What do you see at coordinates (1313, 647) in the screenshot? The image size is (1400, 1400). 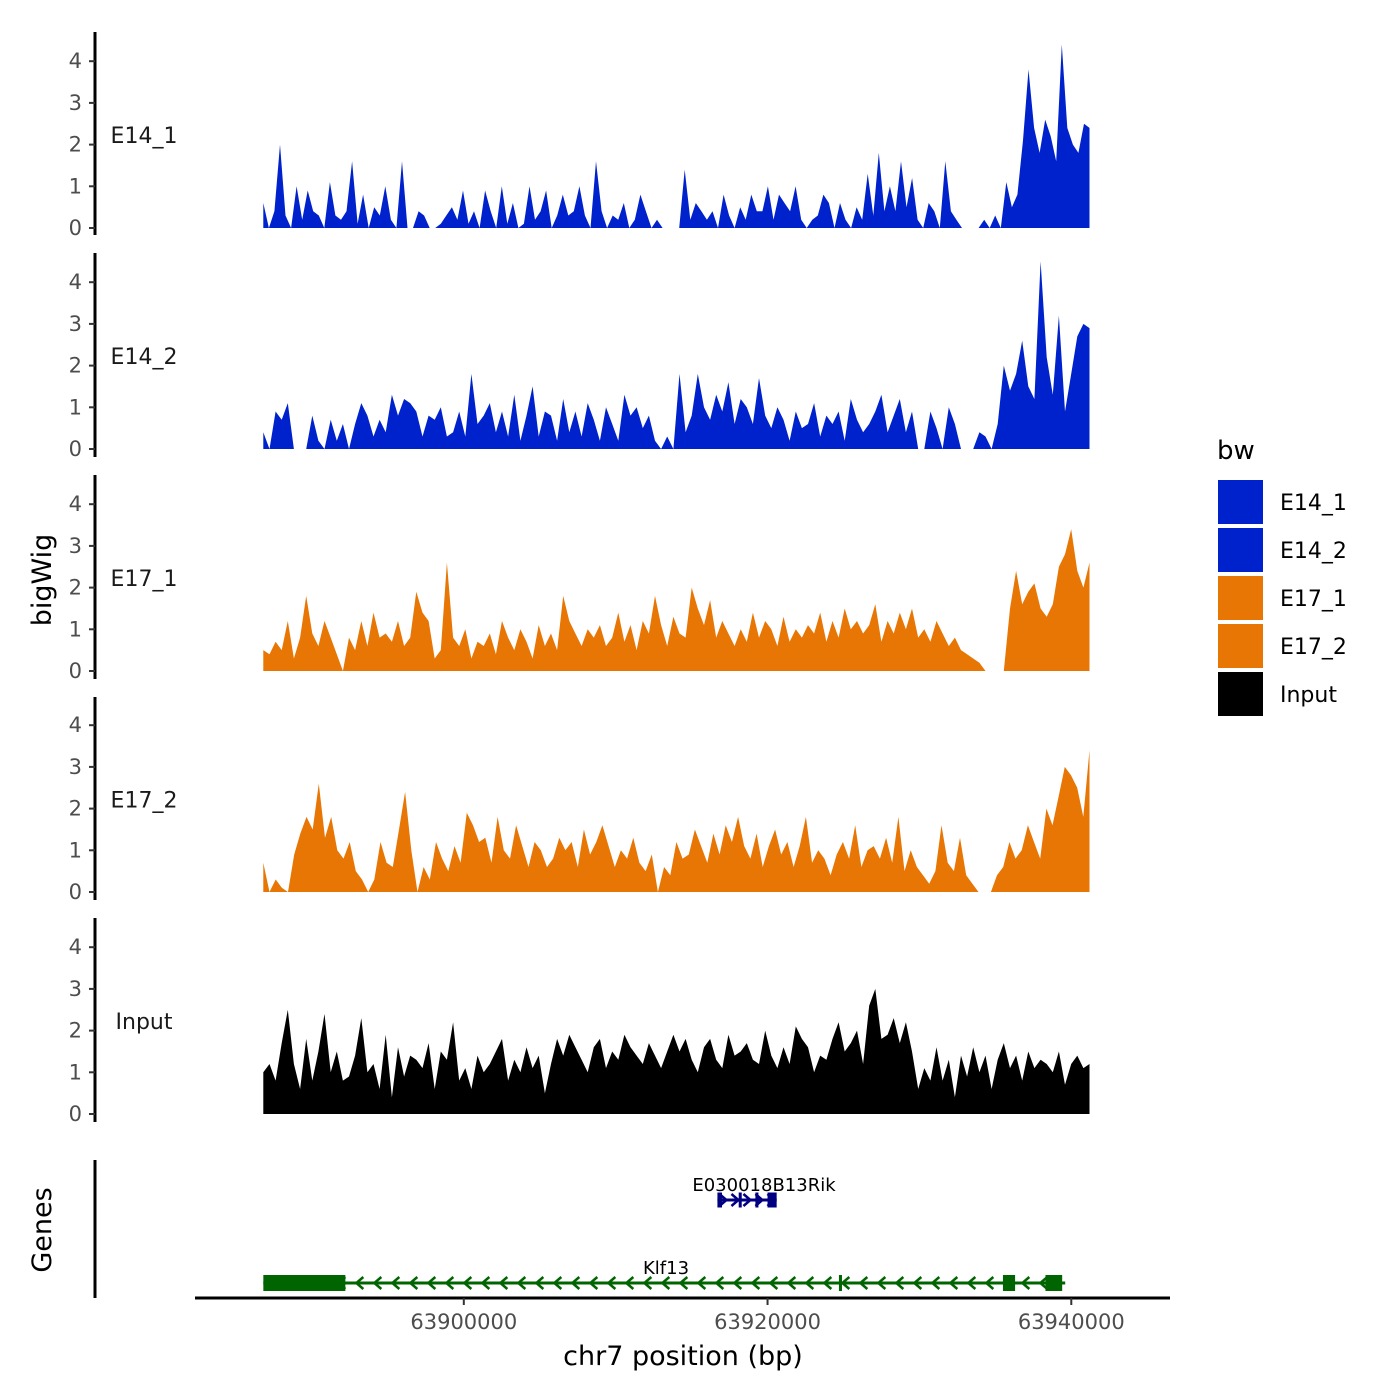 I see `legend-label: E17_2` at bounding box center [1313, 647].